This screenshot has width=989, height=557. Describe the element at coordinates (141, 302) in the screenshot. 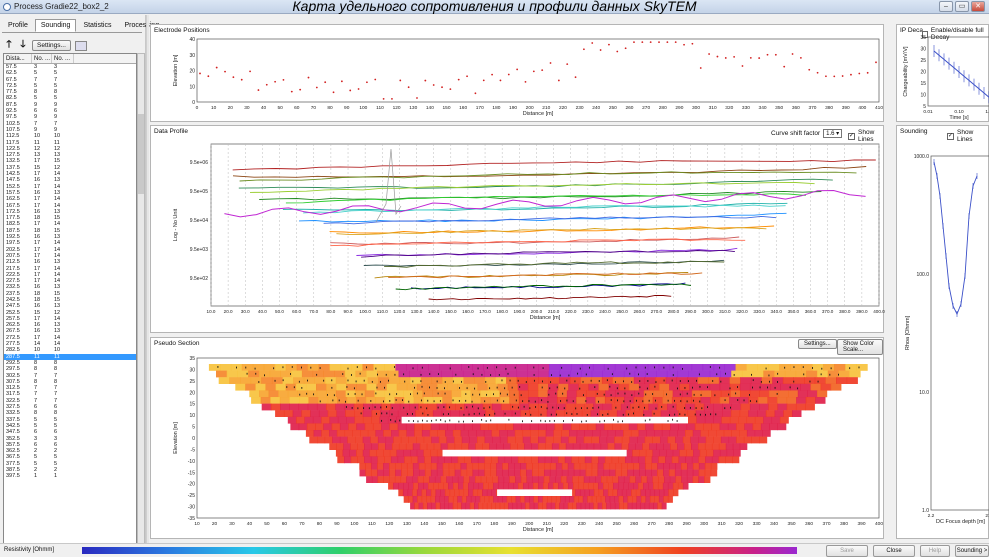

I see `grid-scrollbar` at that location.